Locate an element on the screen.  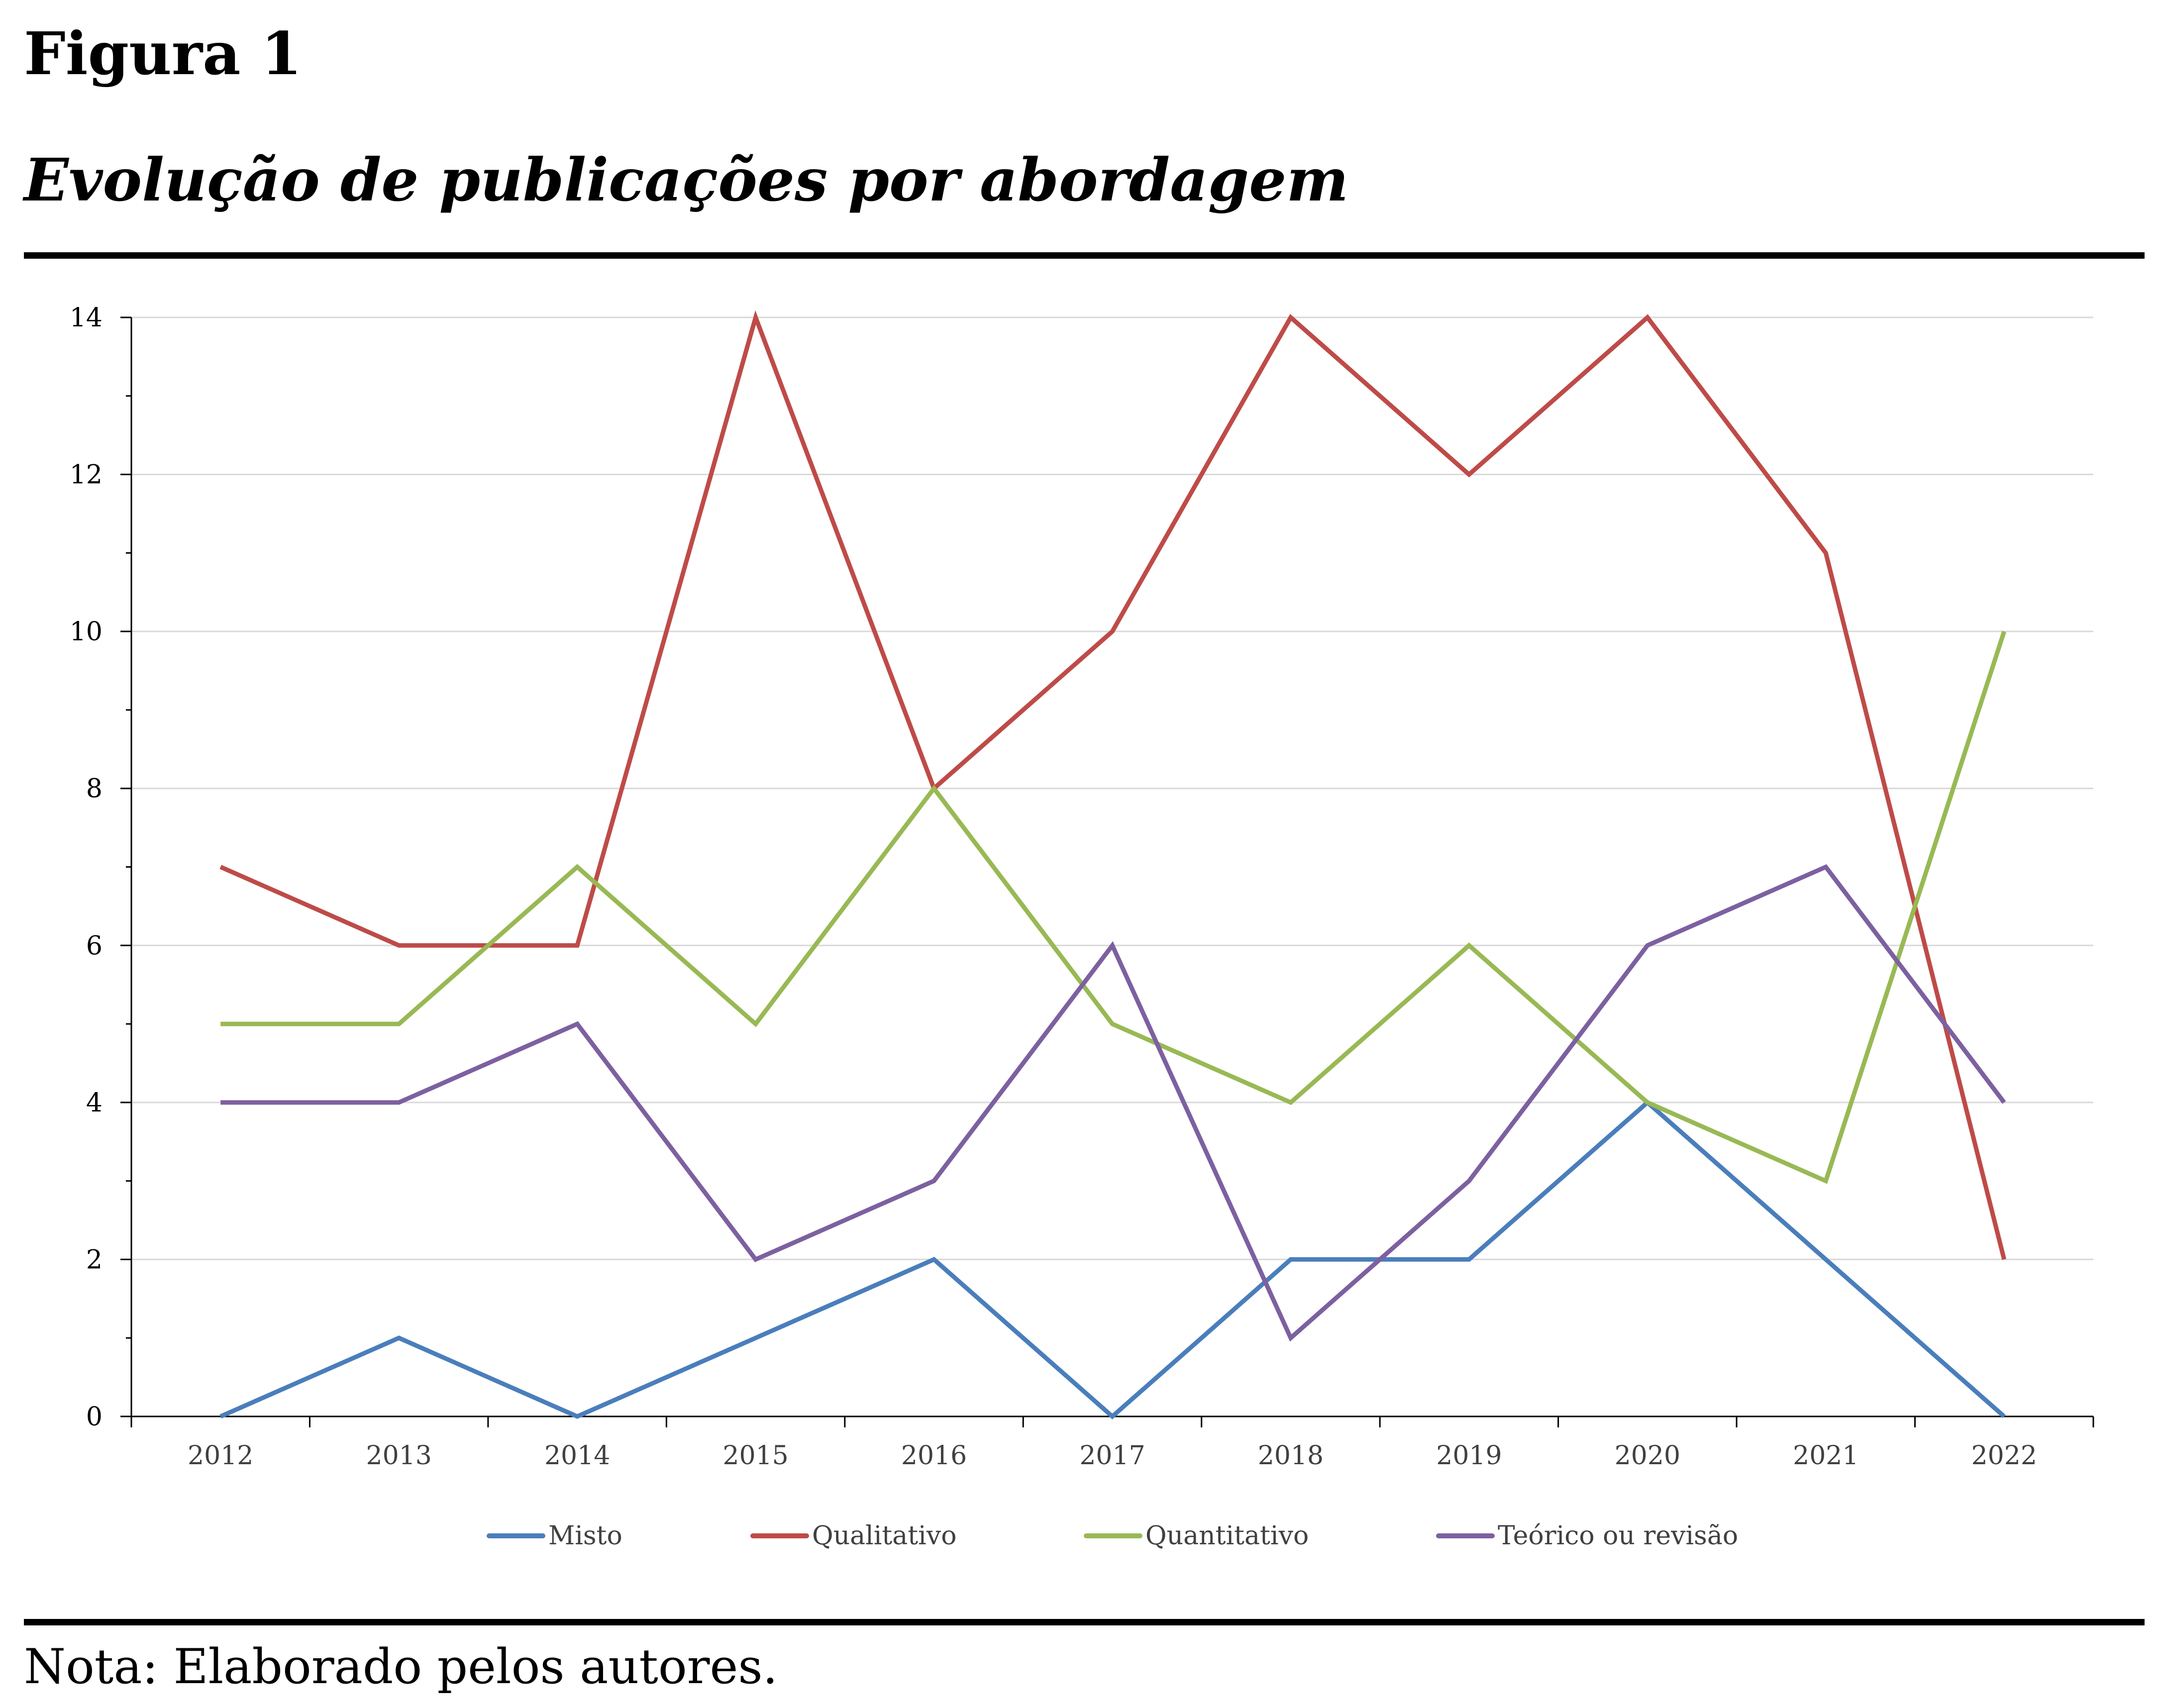
legend-item: Teórico ou revisão is located at coordinates (1587, 1535).